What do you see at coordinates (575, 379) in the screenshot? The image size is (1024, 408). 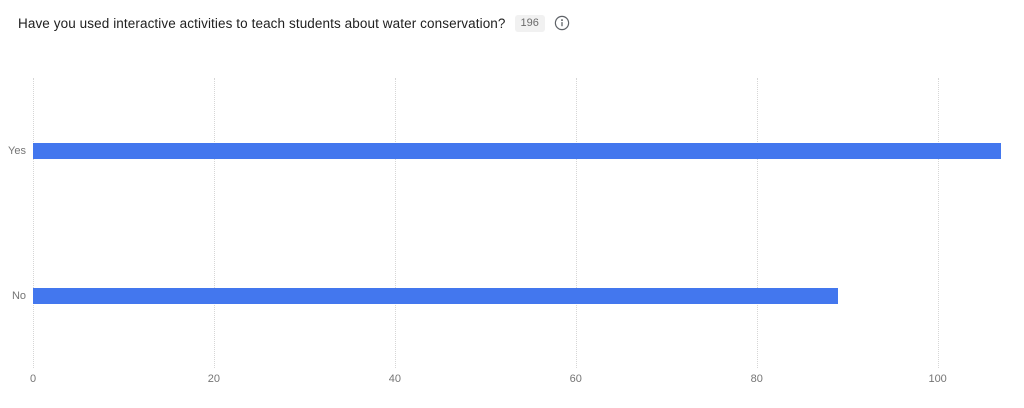 I see `x-tick-label-60: 60` at bounding box center [575, 379].